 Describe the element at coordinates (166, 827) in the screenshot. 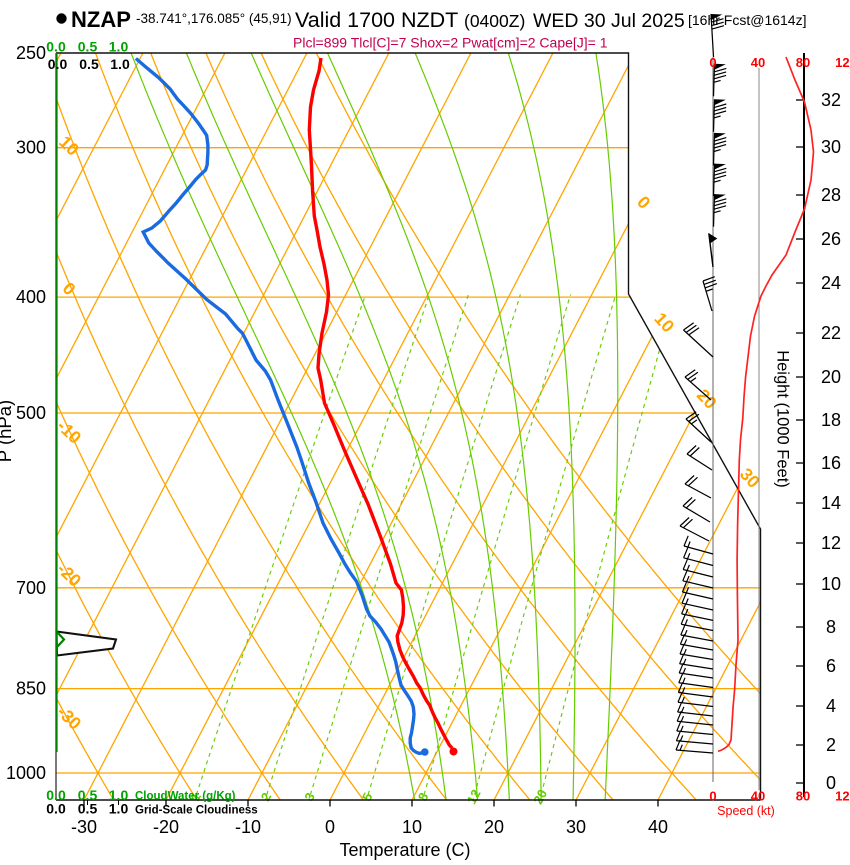

I see `svg-text: -20` at that location.